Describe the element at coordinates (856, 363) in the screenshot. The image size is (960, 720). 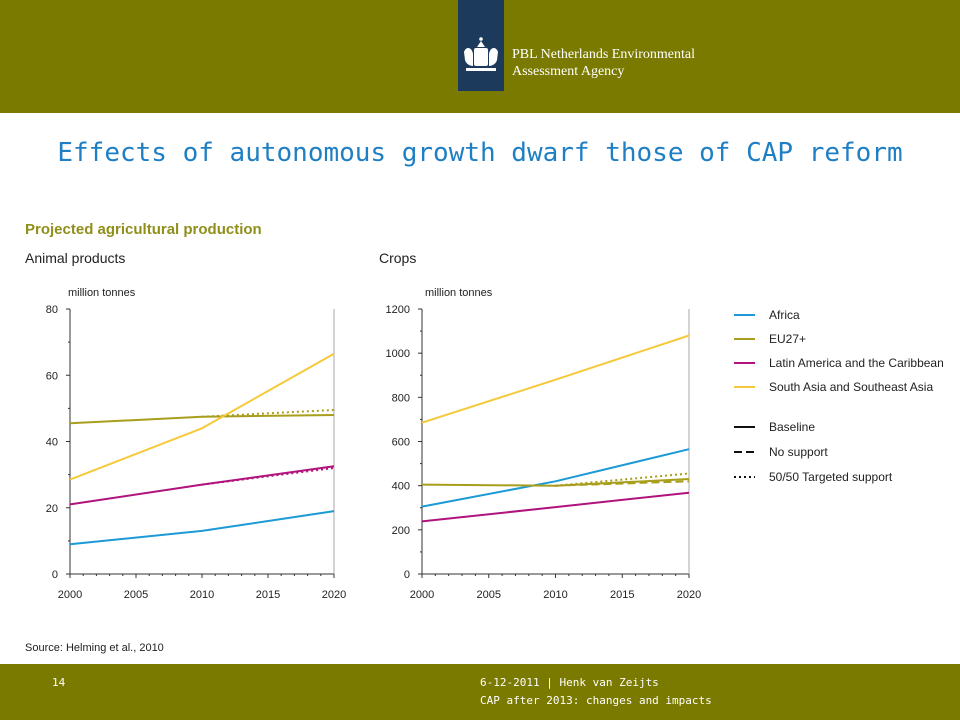
I see `legend-label-latin-america-and-the-caribbean: Latin America and the Caribbean` at that location.